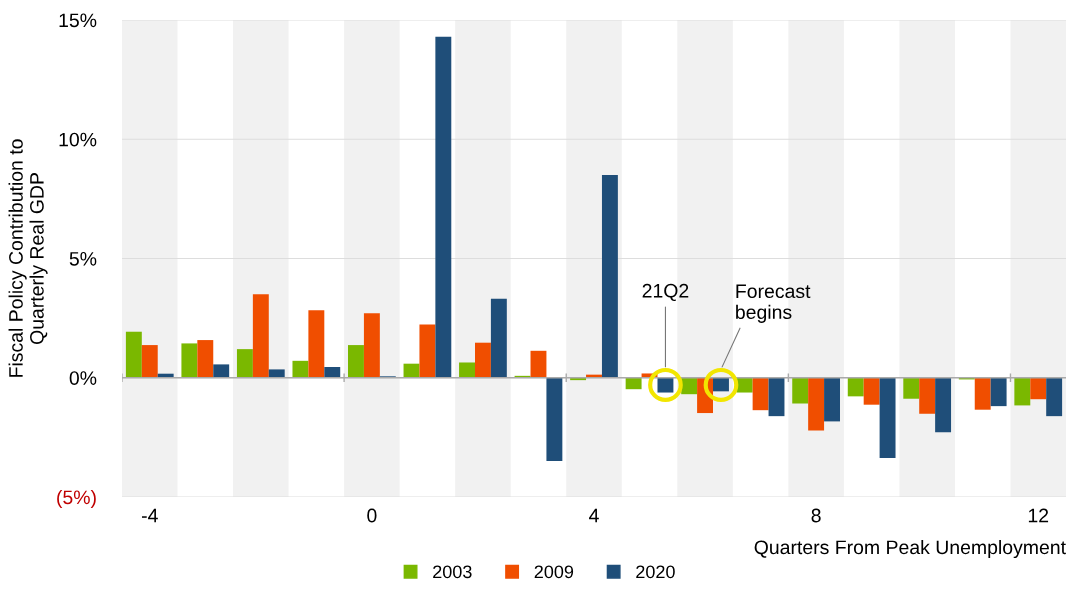 This screenshot has width=1068, height=598. What do you see at coordinates (78, 139) in the screenshot?
I see `y-tick-label: 10%` at bounding box center [78, 139].